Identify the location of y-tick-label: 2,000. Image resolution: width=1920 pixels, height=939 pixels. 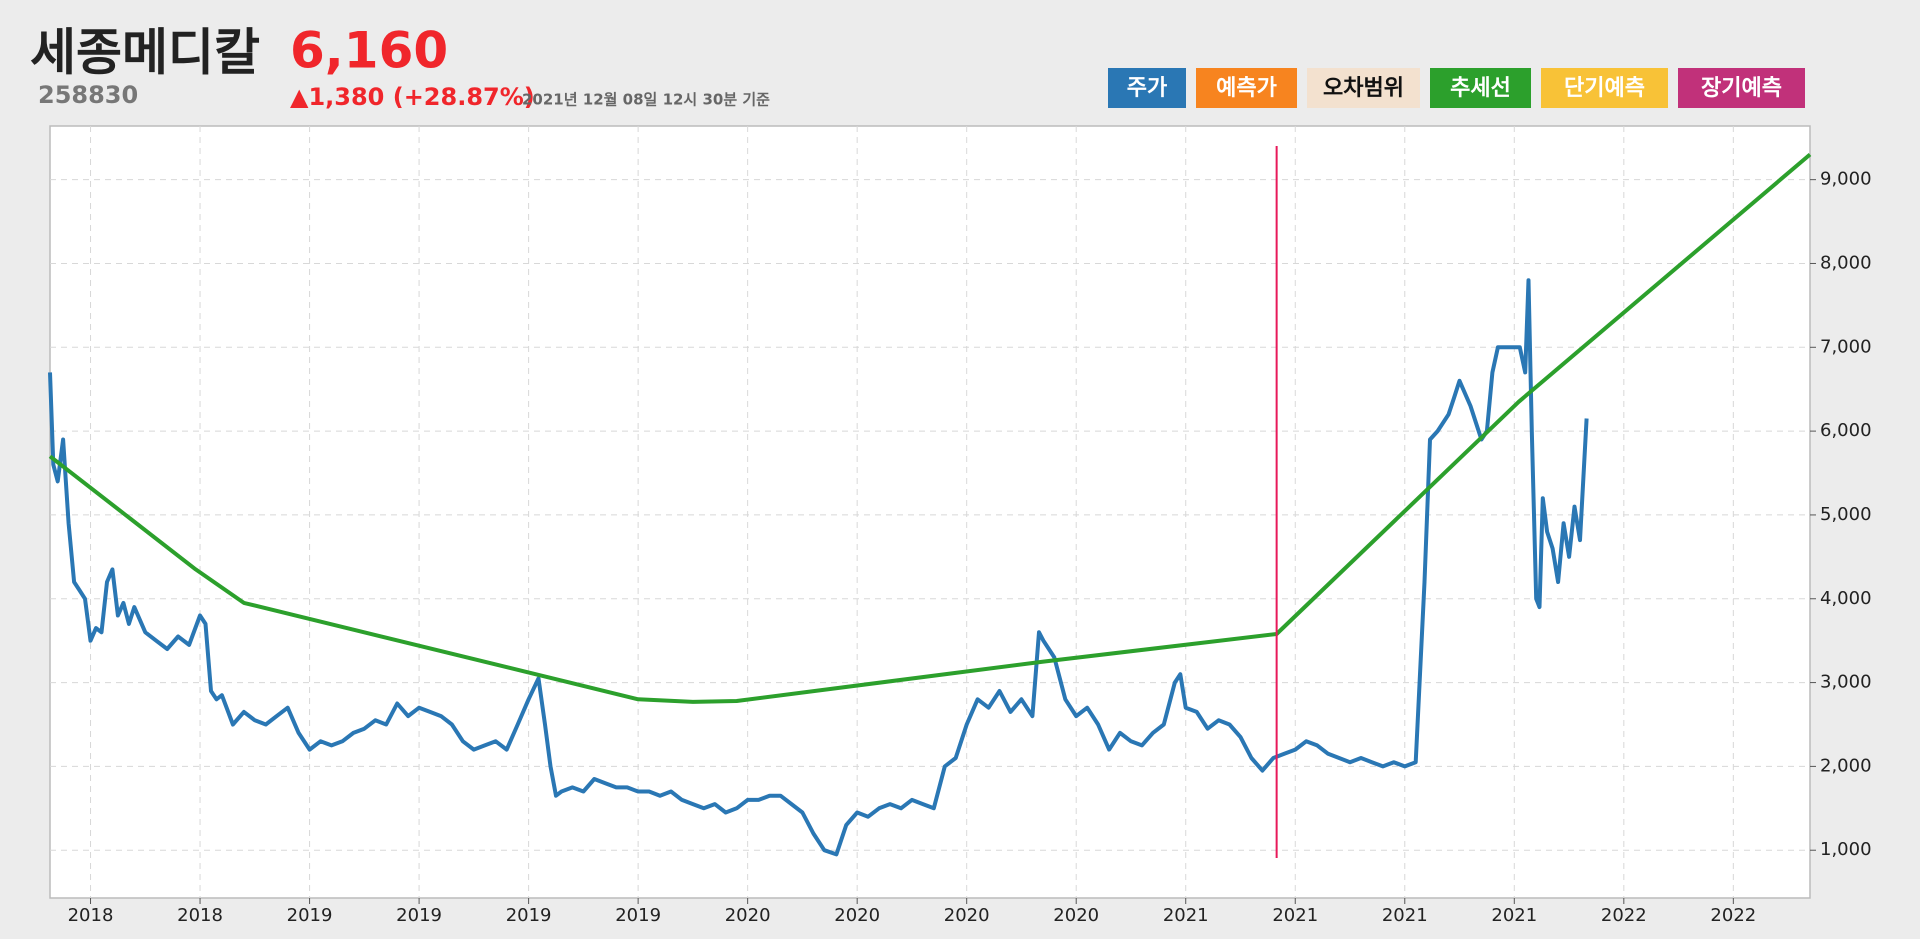
(1846, 765).